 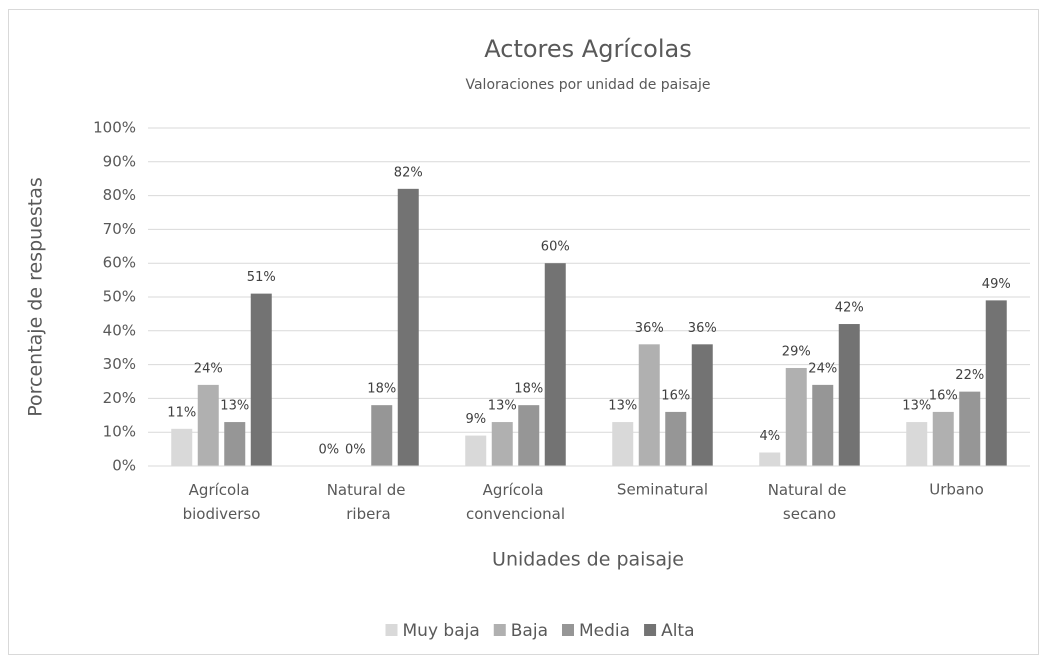 I want to click on data-label: 82%, so click(x=408, y=172).